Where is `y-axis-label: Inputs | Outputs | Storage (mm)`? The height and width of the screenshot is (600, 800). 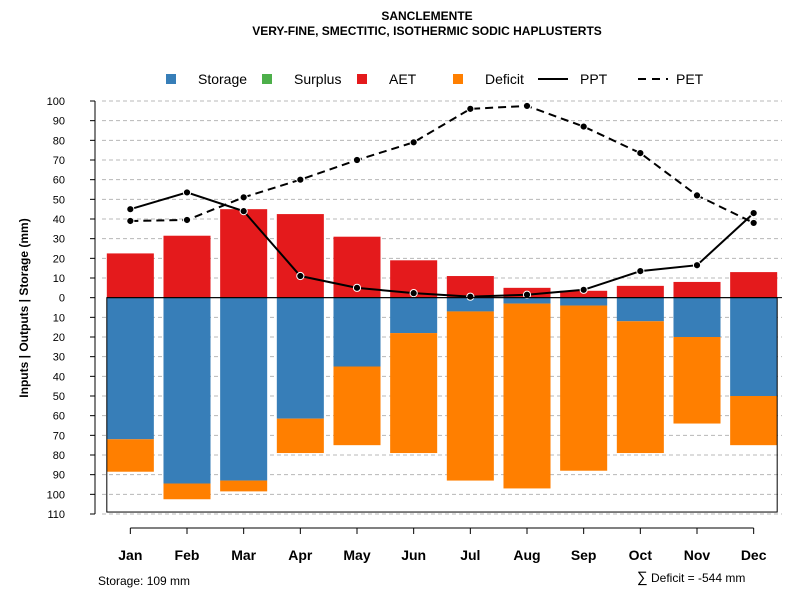
y-axis-label: Inputs | Outputs | Storage (mm) is located at coordinates (24, 307).